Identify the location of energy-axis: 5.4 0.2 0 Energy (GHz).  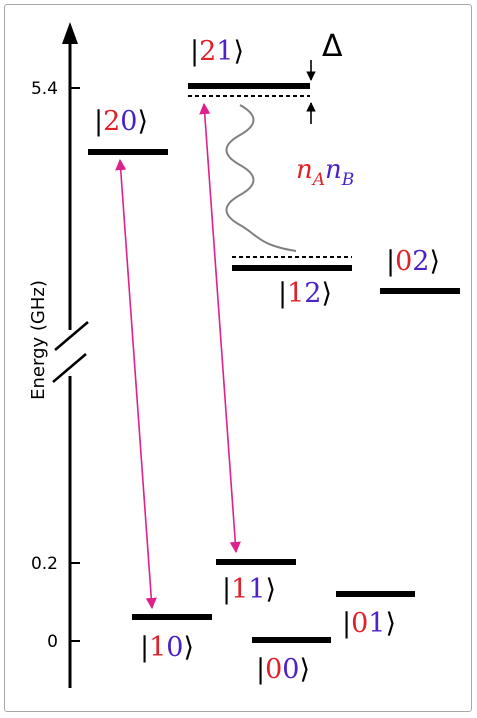
(58, 355).